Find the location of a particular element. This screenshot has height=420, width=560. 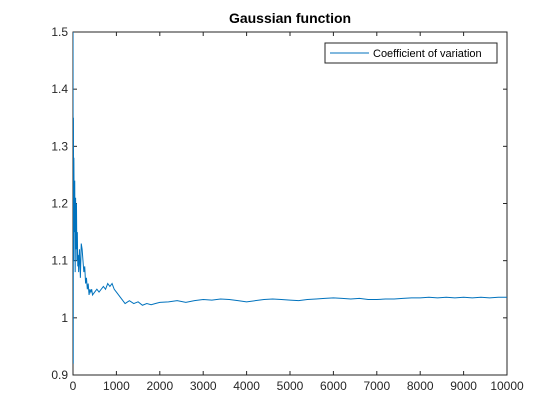

y-tick-label: 1.1 is located at coordinates (59, 261).